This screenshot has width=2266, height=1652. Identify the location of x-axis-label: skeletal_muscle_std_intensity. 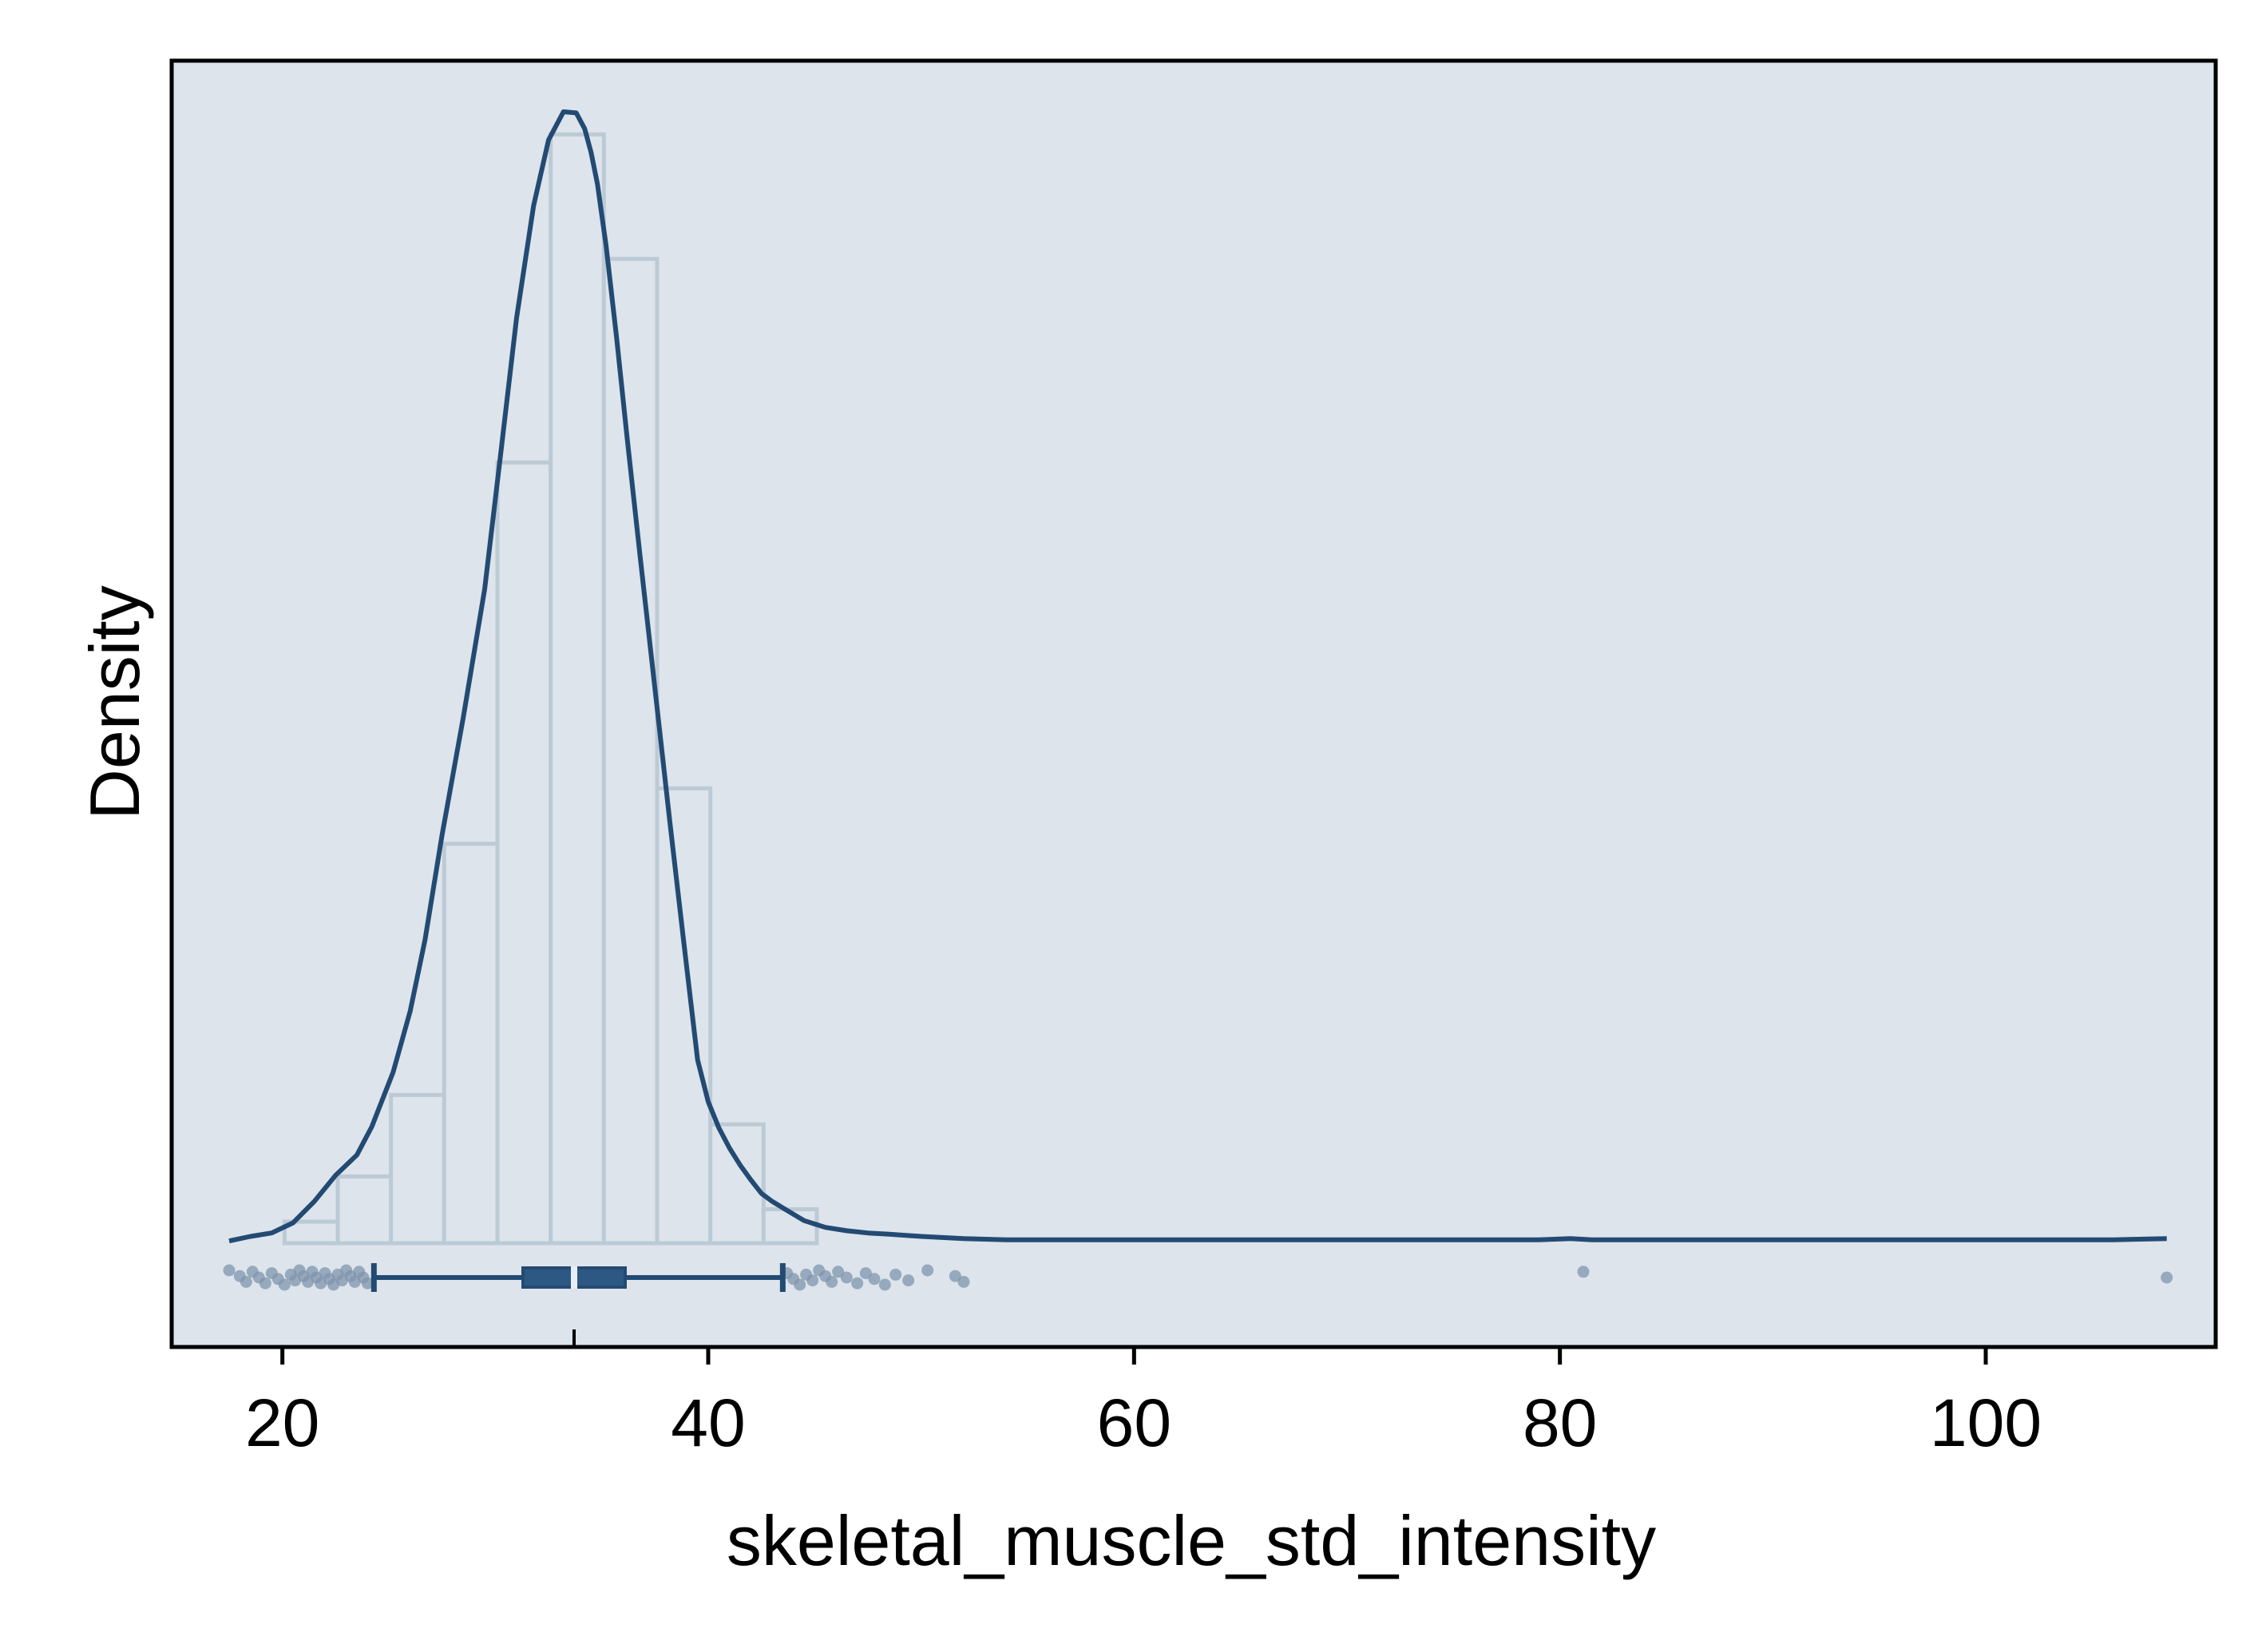
(1192, 1540).